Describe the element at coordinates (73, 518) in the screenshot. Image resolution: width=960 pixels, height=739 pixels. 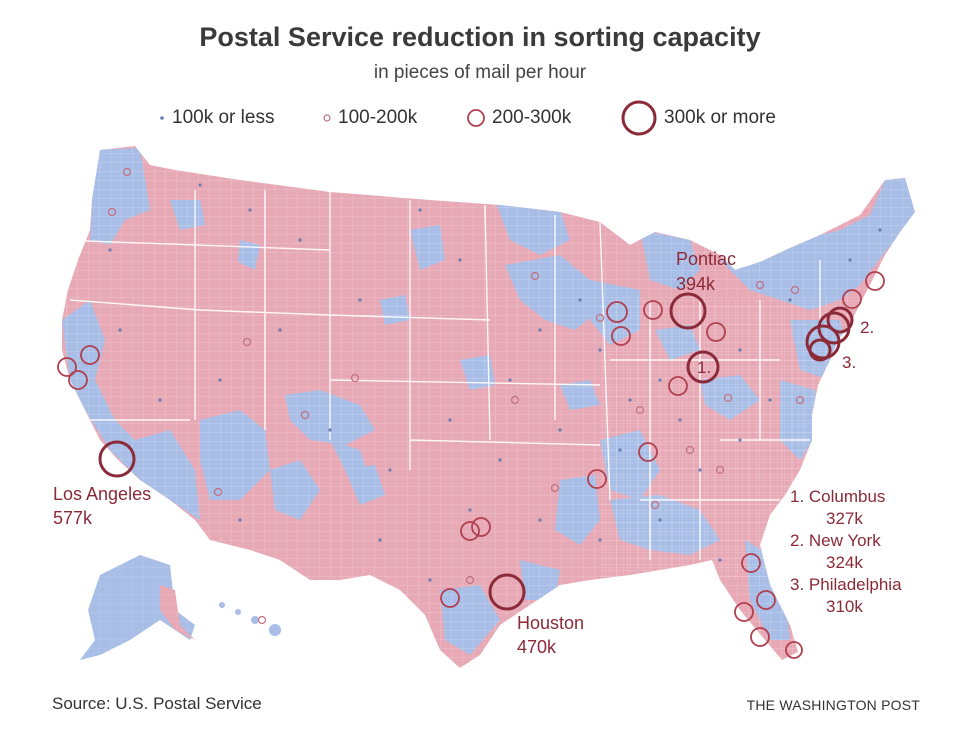
I see `callout-los-angeles-value: 577k` at that location.